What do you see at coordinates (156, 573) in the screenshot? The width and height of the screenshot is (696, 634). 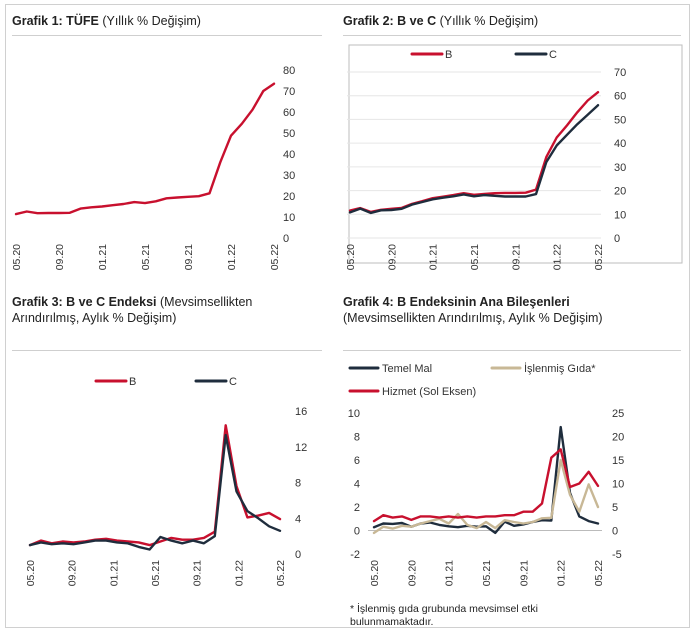 I see `g3-x-tick-label: 05.21` at bounding box center [156, 573].